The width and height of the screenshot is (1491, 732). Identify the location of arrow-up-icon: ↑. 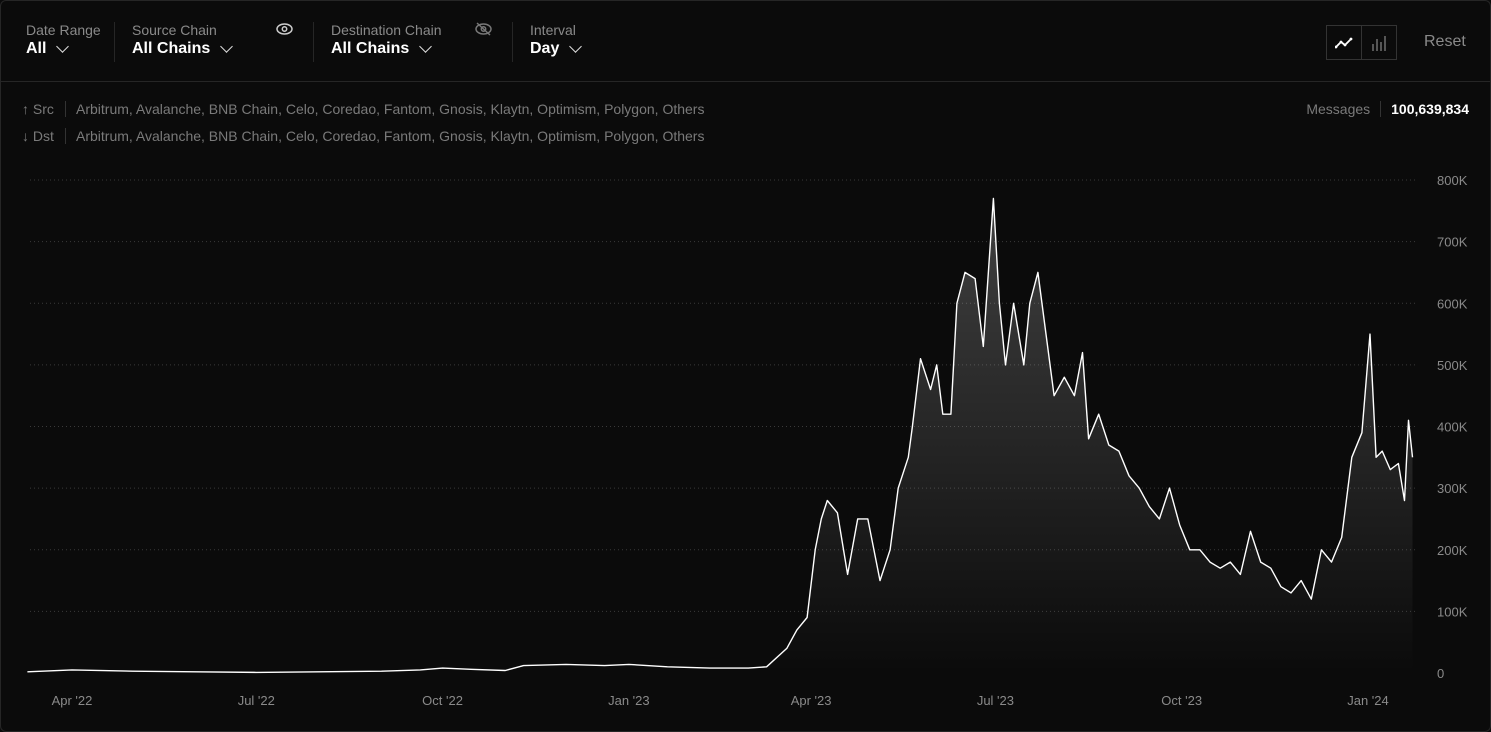
(27, 109).